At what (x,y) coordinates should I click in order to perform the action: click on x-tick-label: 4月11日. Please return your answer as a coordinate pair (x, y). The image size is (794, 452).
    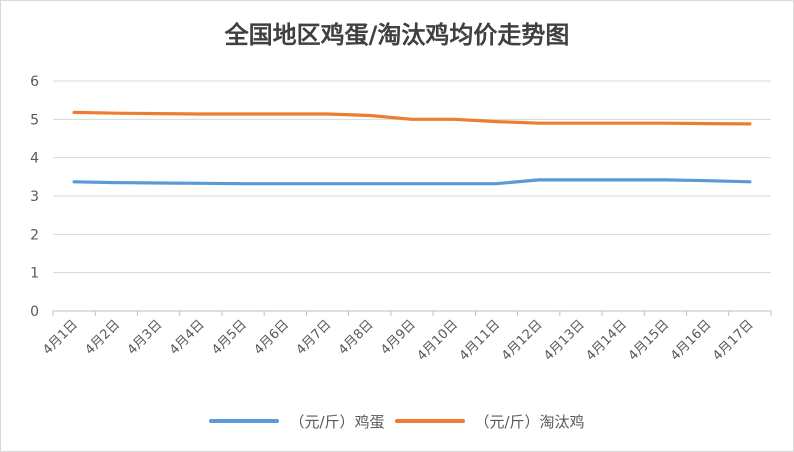
    Looking at the image, I should click on (480, 340).